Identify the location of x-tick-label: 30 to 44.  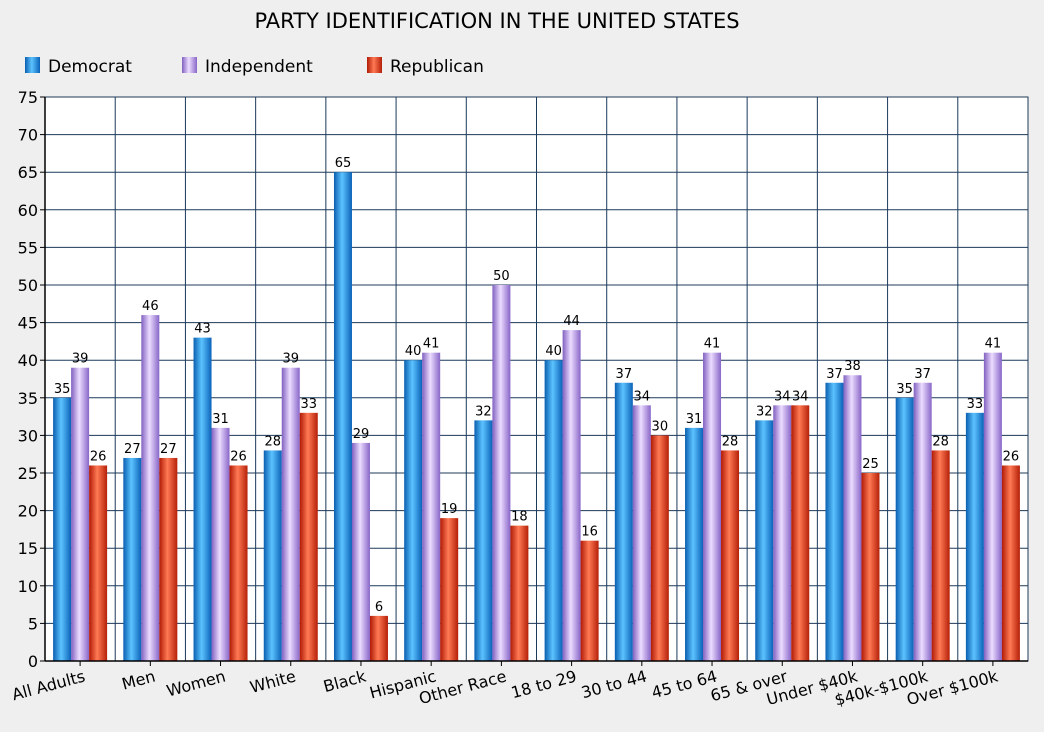
(614, 685).